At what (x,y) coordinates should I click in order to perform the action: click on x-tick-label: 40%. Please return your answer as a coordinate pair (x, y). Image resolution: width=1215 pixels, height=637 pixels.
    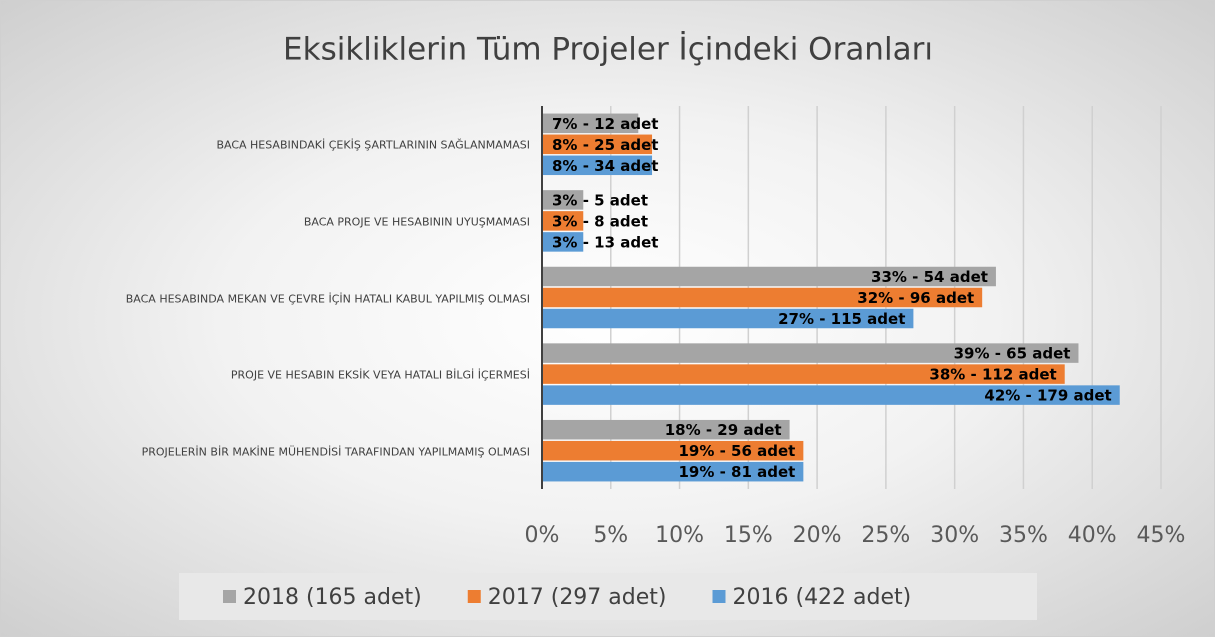
    Looking at the image, I should click on (1092, 535).